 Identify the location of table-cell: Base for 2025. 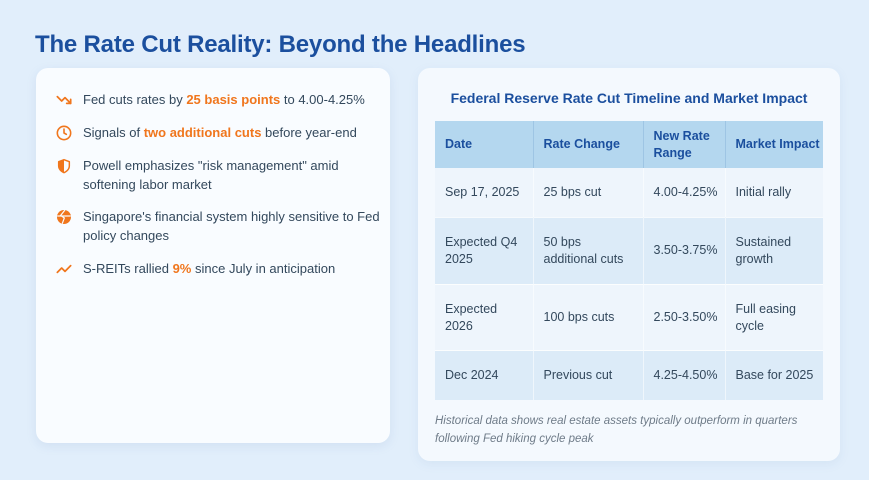
(773, 375).